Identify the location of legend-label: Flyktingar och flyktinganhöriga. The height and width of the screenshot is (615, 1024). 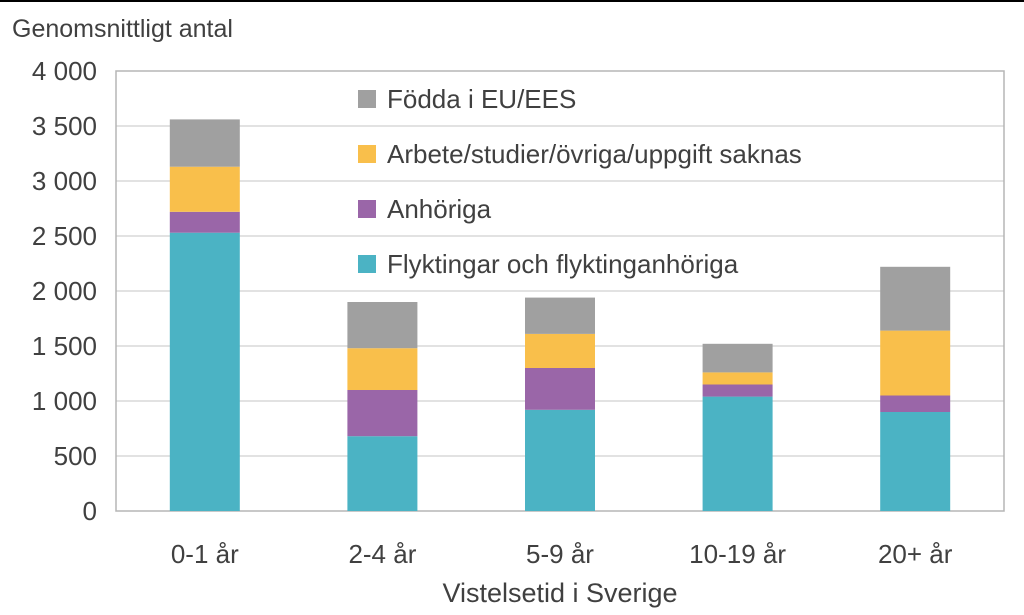
(563, 264).